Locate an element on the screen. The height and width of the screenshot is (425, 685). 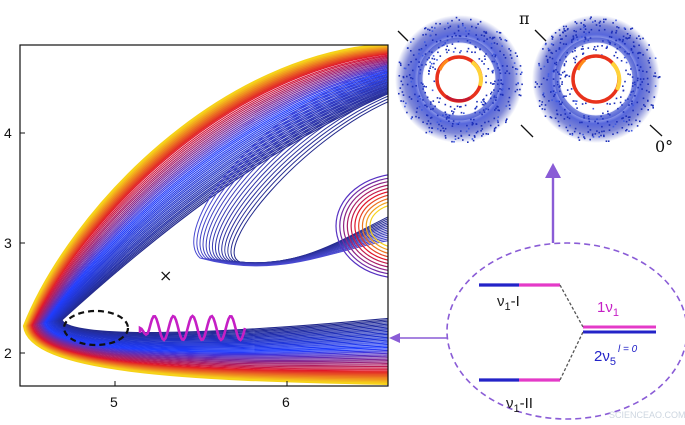
polarization-line-left-bottom is located at coordinates (527, 131).